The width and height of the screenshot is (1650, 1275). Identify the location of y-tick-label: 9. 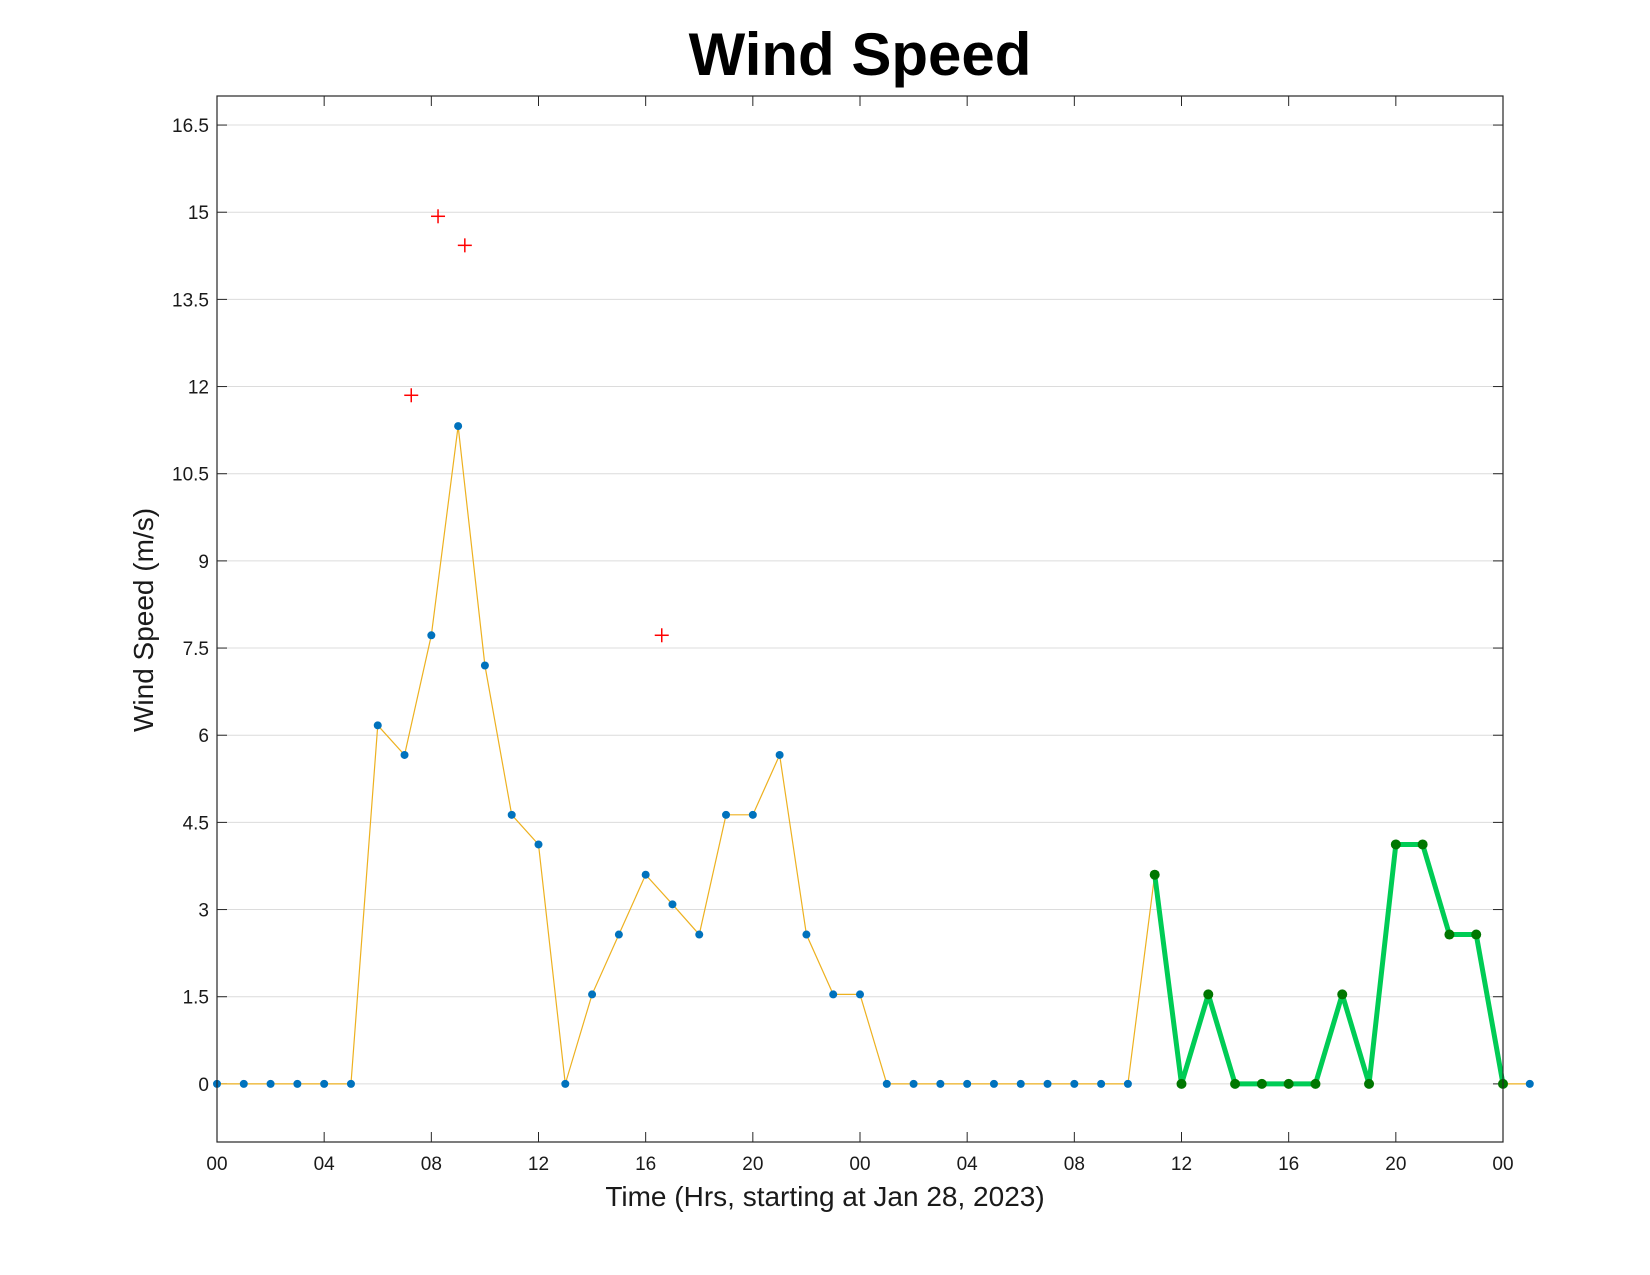
(203, 562).